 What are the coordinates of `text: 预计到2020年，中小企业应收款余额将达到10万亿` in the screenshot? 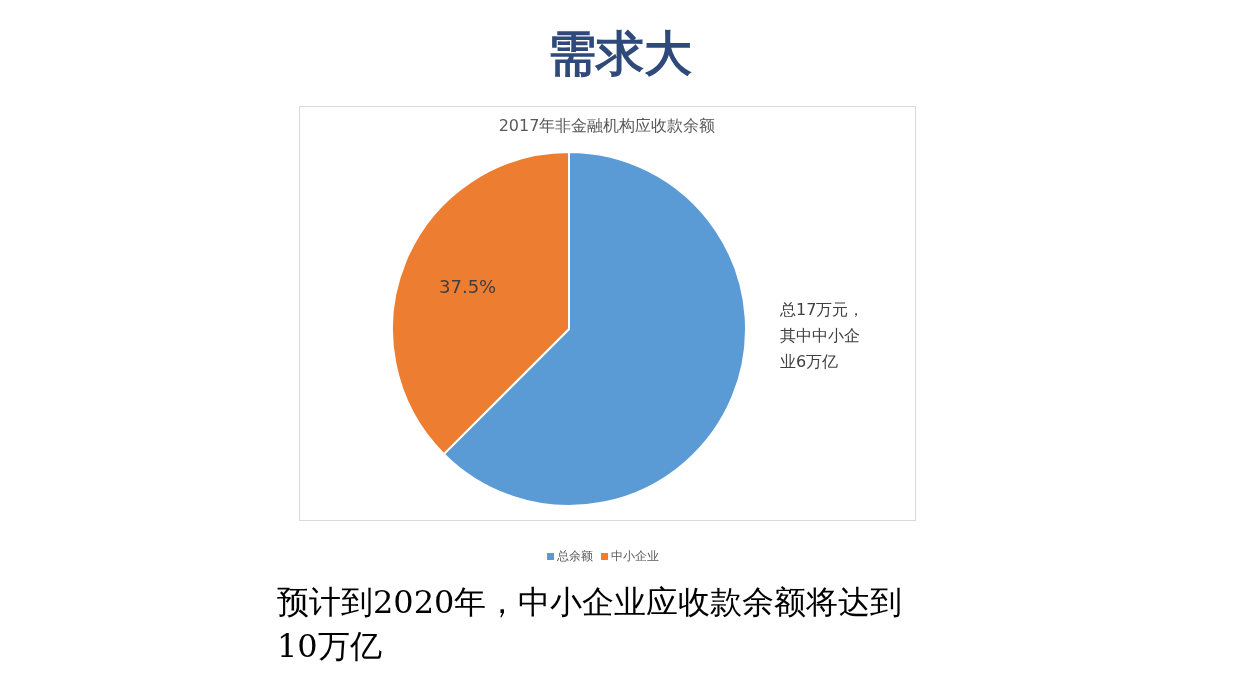 It's located at (590, 624).